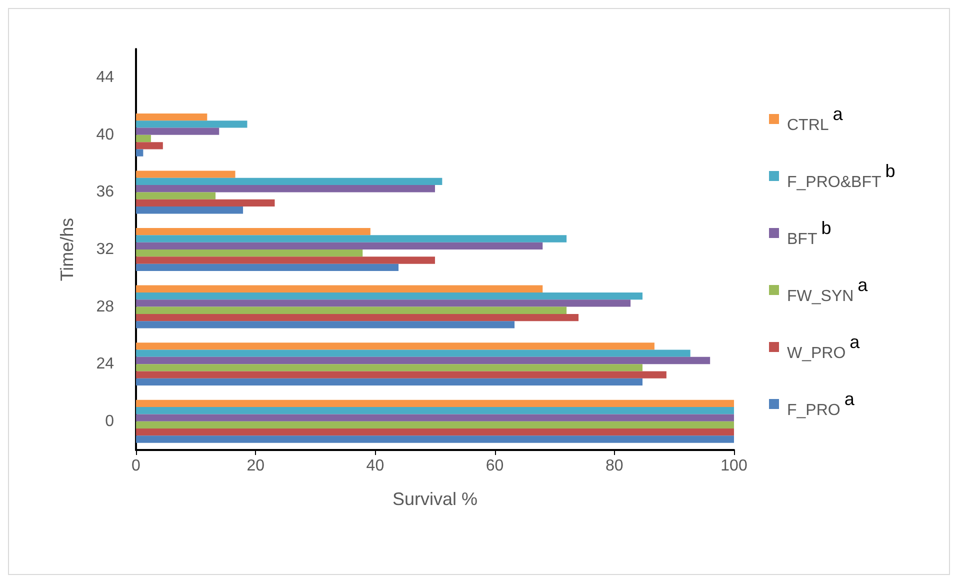  What do you see at coordinates (105, 364) in the screenshot?
I see `y-tick-label: 24` at bounding box center [105, 364].